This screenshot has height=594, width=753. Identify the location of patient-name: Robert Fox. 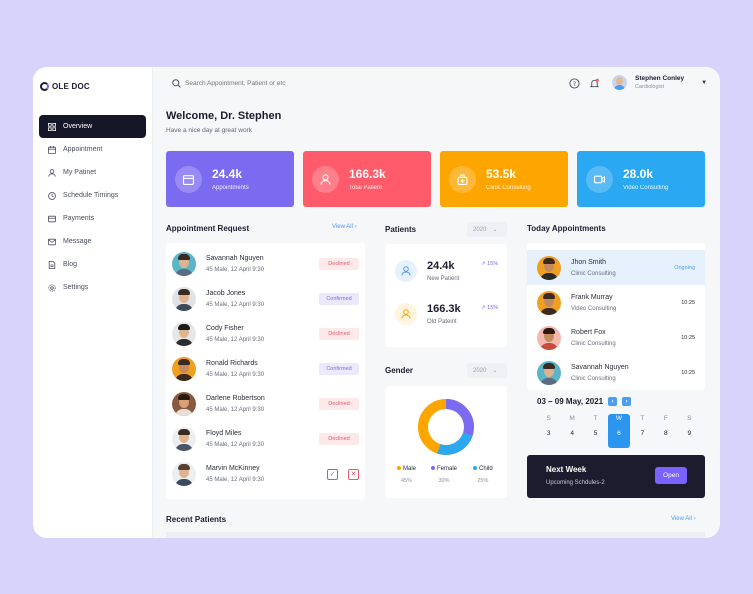
(588, 332).